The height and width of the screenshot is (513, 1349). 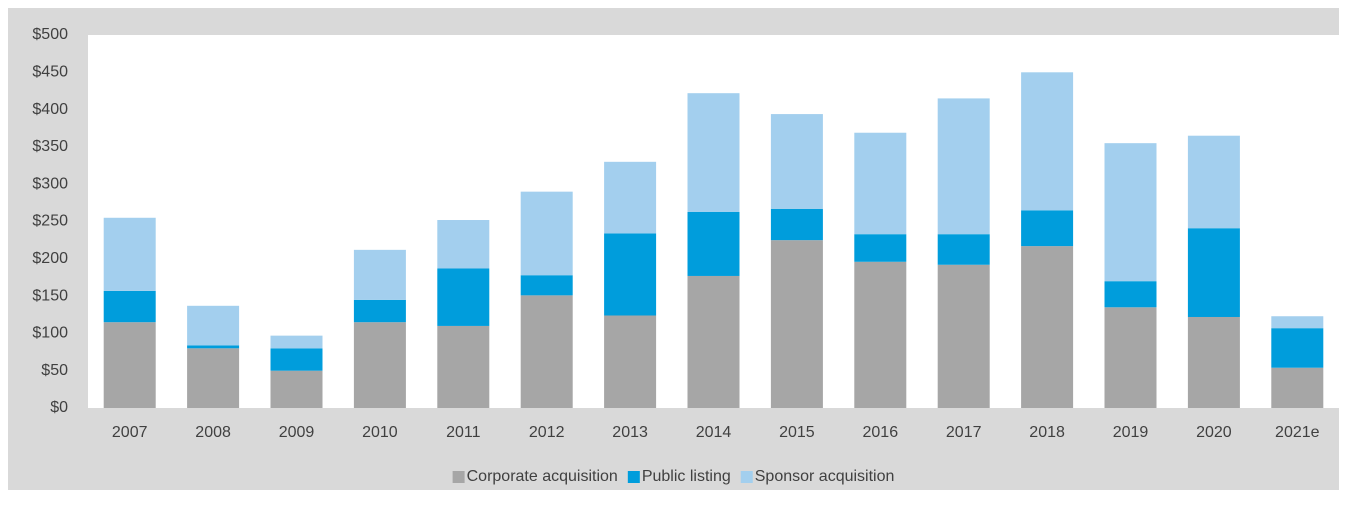 What do you see at coordinates (297, 432) in the screenshot?
I see `x-tick-label: 2009` at bounding box center [297, 432].